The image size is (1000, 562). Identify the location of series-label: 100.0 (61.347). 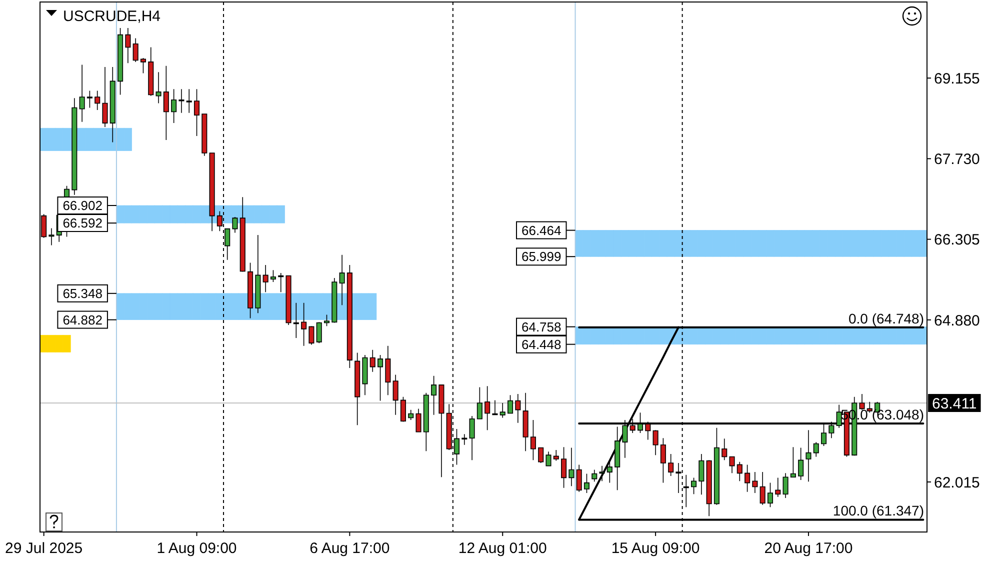
(878, 510).